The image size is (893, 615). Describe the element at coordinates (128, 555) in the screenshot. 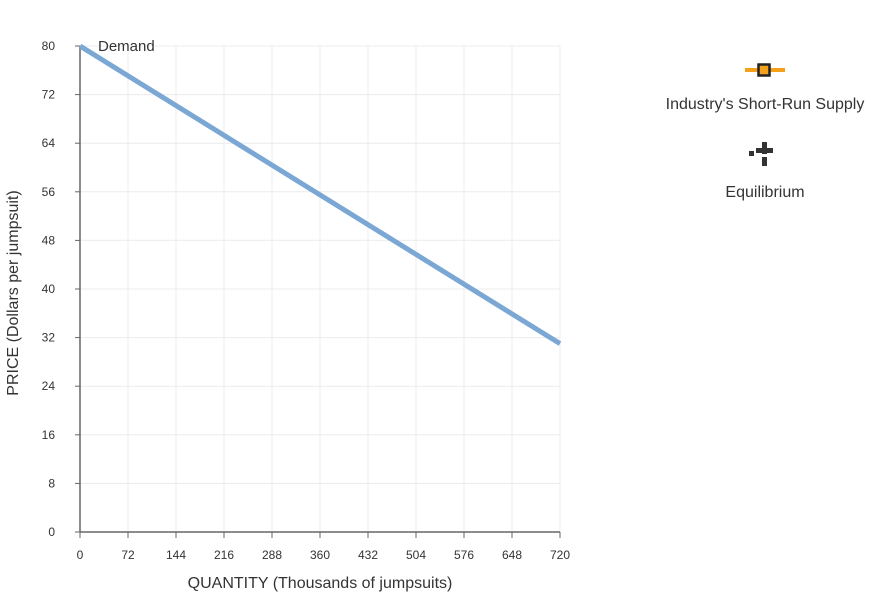

I see `x-tick-label: 72` at that location.